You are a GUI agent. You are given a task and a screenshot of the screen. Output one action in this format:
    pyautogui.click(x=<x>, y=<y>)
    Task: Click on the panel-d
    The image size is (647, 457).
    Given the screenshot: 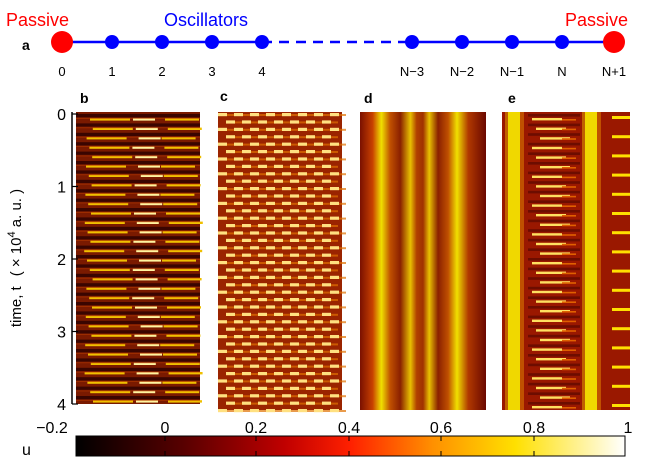 What is the action you would take?
    pyautogui.click(x=423, y=261)
    